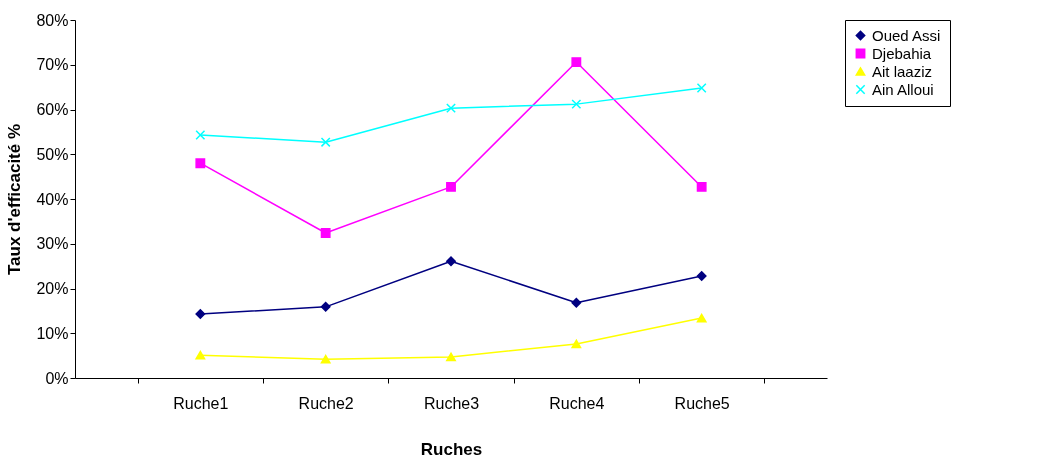 The width and height of the screenshot is (1062, 471). I want to click on y-tick-label: 30%, so click(52, 244).